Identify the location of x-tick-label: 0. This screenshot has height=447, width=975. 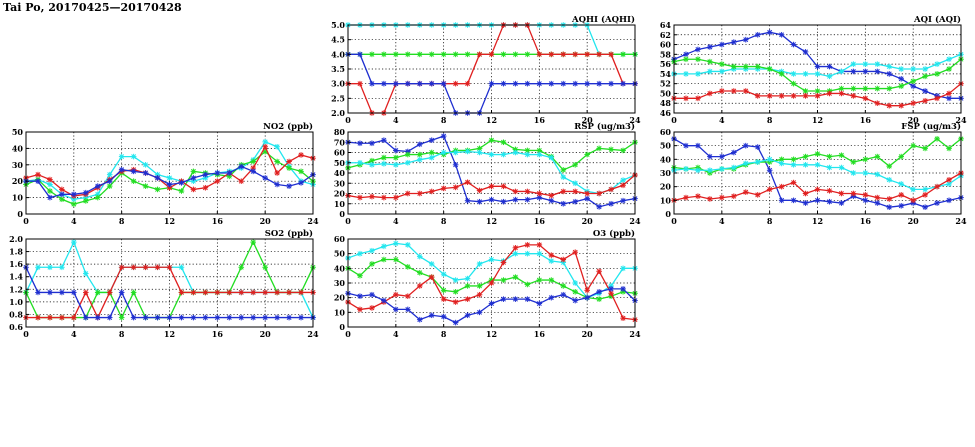
(674, 120).